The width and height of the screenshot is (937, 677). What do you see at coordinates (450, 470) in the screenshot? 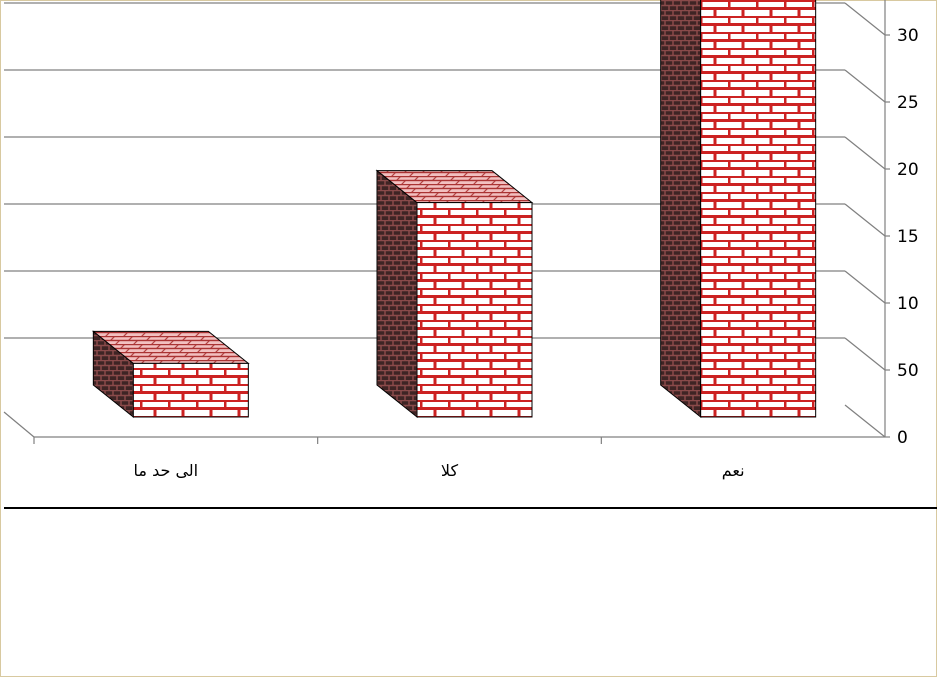
I see `category-label: كلا` at bounding box center [450, 470].